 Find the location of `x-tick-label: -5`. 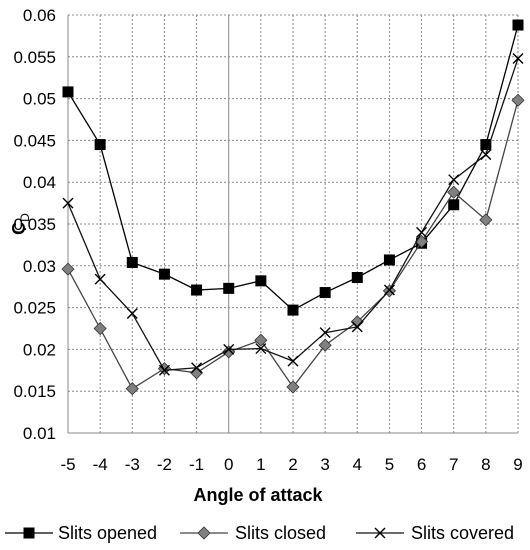

x-tick-label: -5 is located at coordinates (67, 464).